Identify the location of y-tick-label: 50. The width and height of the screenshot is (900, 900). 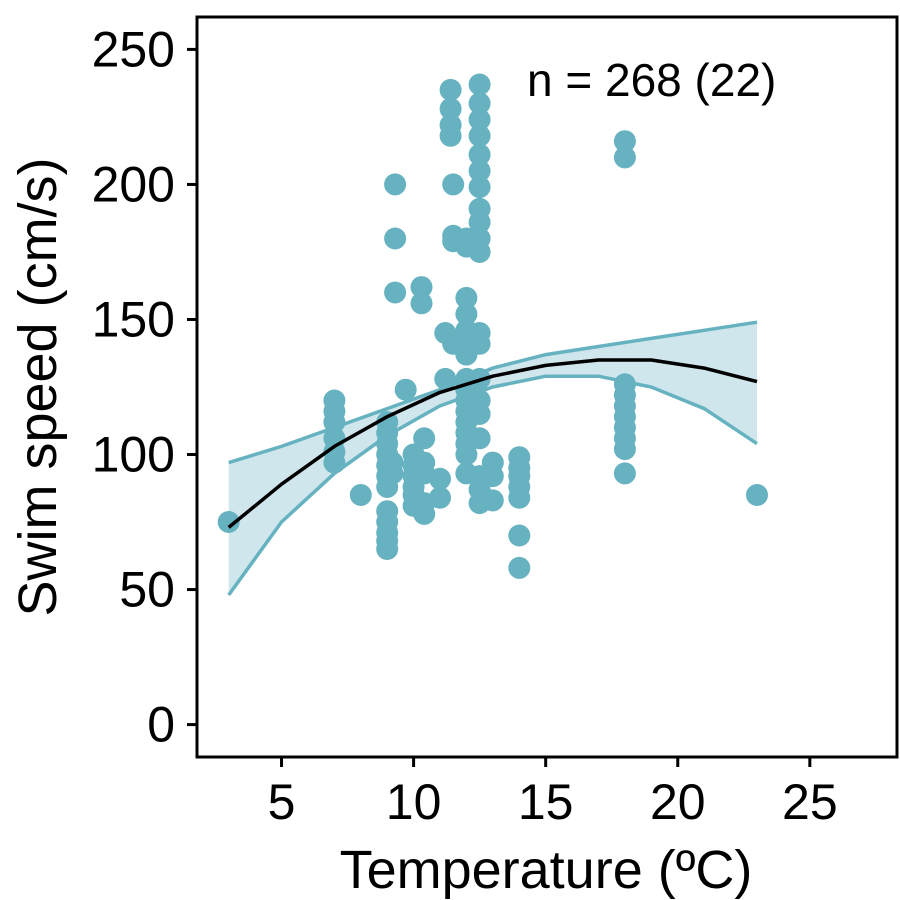
(147, 590).